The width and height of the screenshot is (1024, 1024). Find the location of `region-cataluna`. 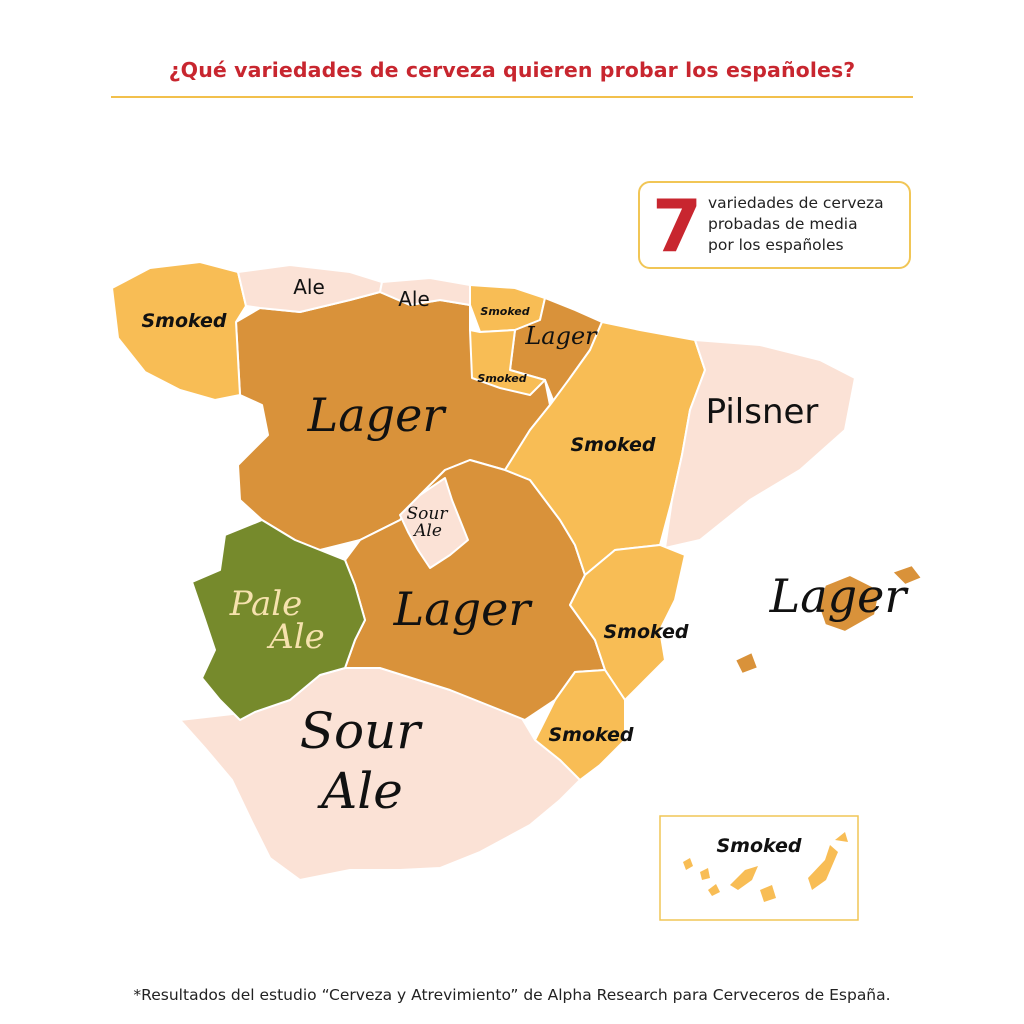

region-cataluna is located at coordinates (760, 444).